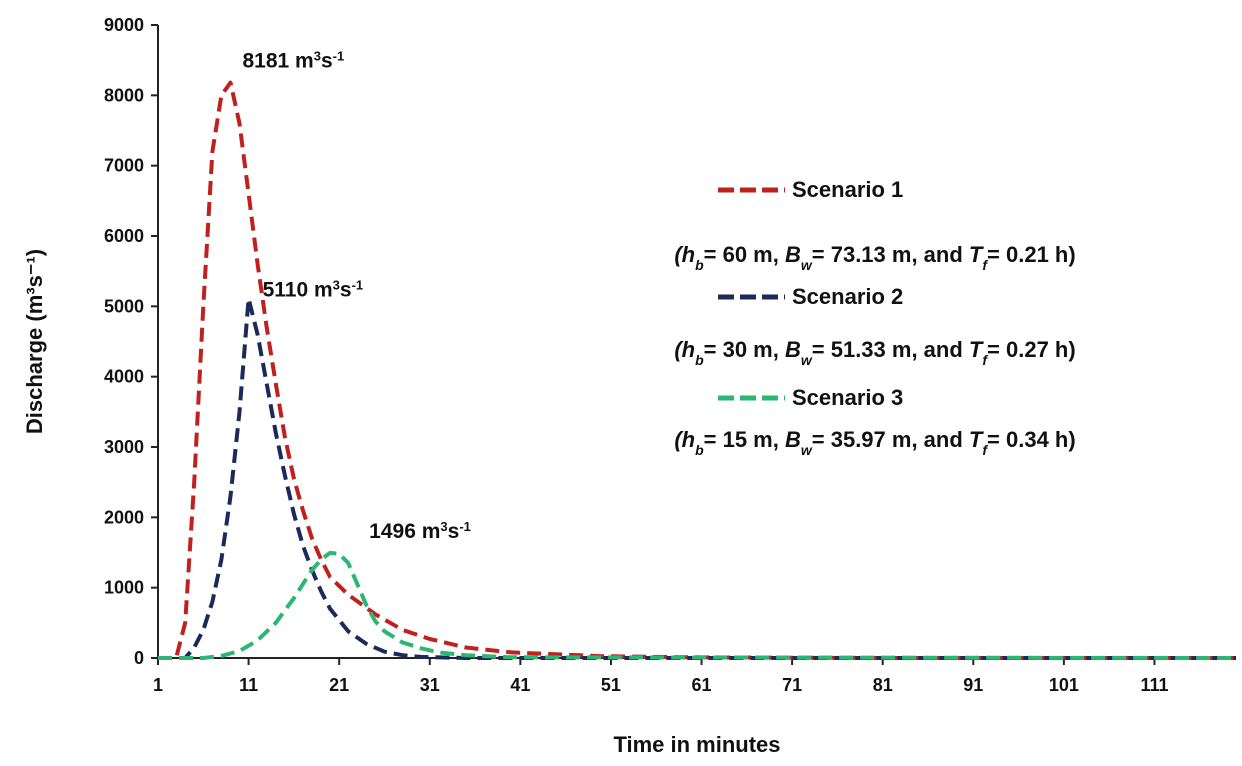  What do you see at coordinates (420, 530) in the screenshot?
I see `peak-label: 1496 m3s-1` at bounding box center [420, 530].